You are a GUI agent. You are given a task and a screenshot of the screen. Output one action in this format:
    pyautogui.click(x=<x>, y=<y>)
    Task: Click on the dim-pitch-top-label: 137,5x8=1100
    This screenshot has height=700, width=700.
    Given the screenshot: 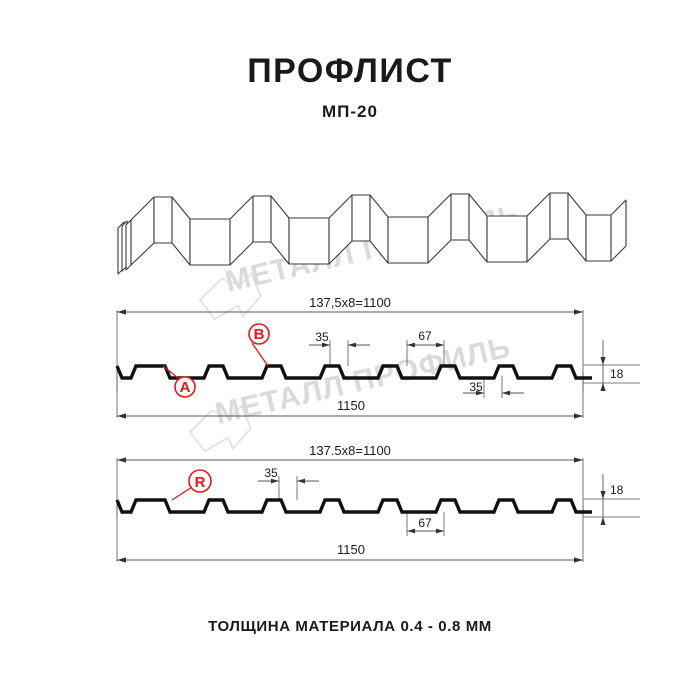 What is the action you would take?
    pyautogui.click(x=350, y=302)
    